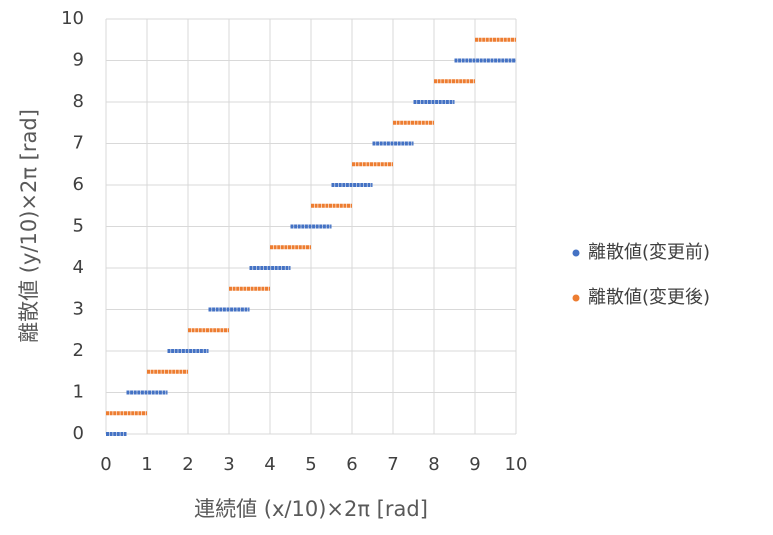 Image resolution: width=773 pixels, height=535 pixels. Describe the element at coordinates (649, 252) in the screenshot. I see `legend-label: 離散値(変更前)` at that location.